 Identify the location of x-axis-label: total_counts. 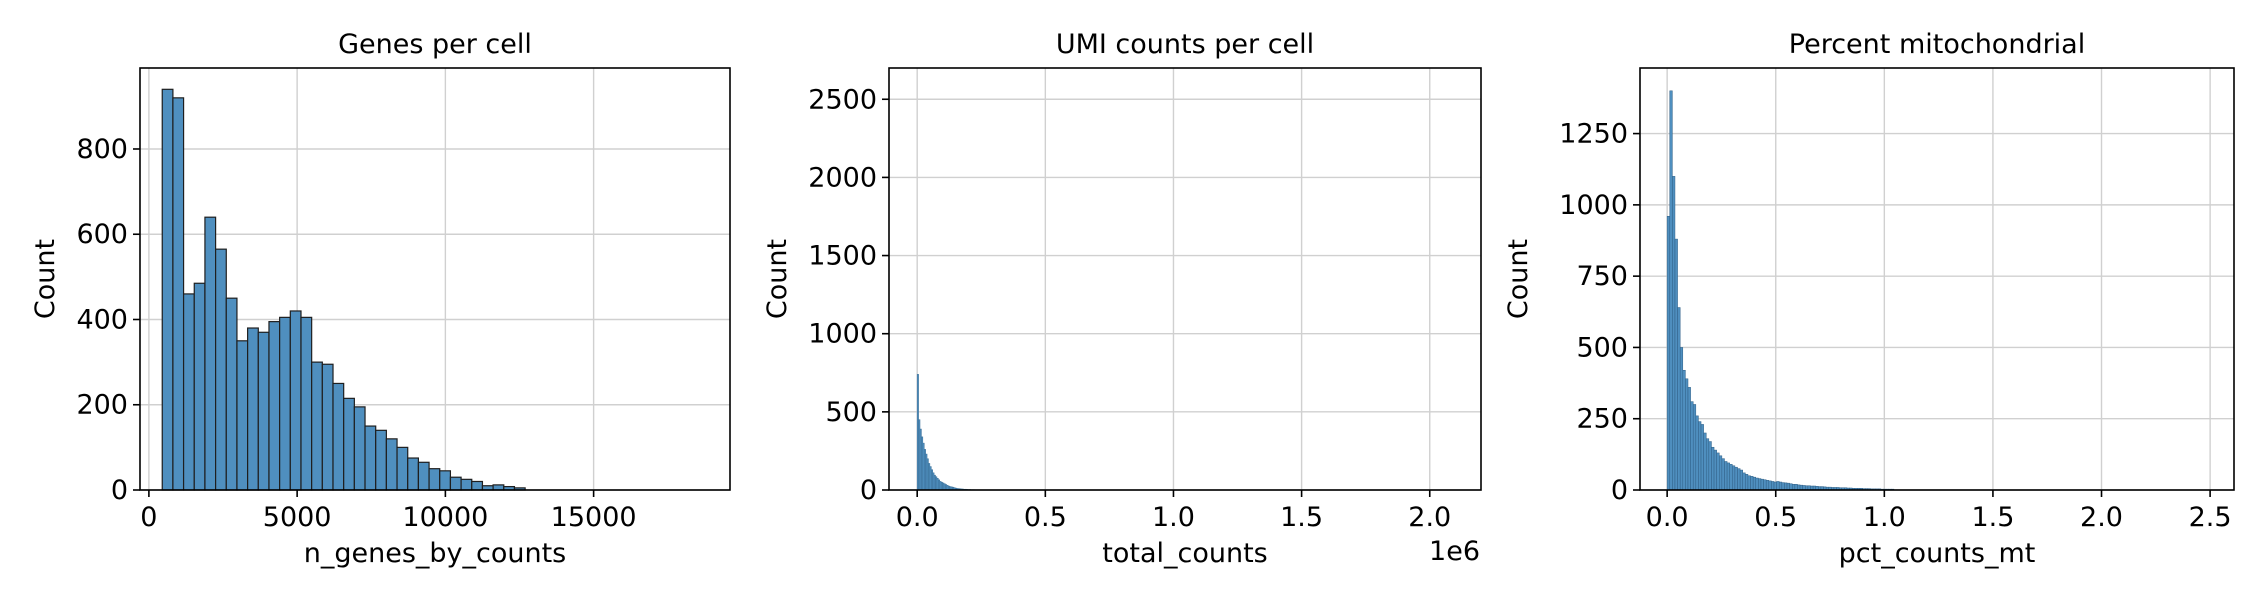
(1184, 553).